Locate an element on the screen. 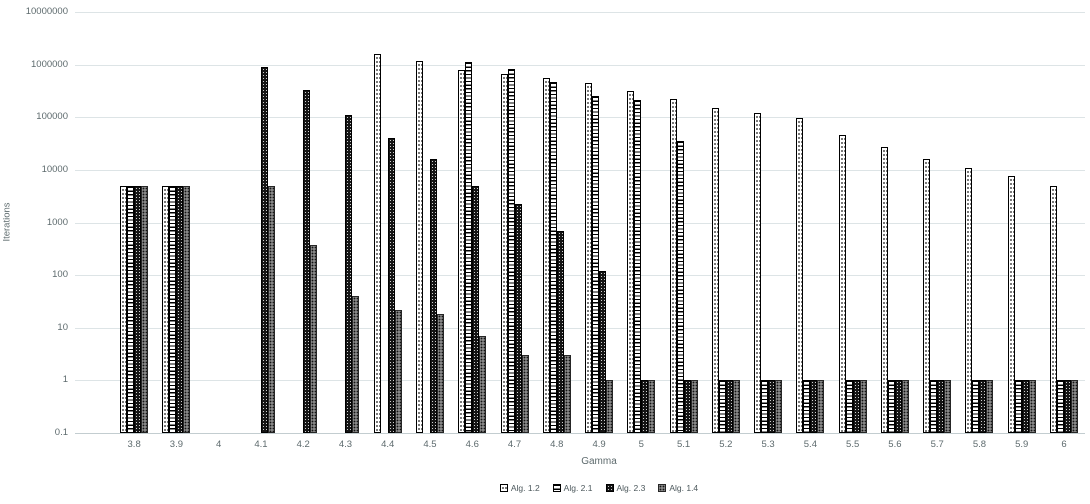 This screenshot has width=1090, height=504. x-axis-tick-label: 5.7 is located at coordinates (937, 444).